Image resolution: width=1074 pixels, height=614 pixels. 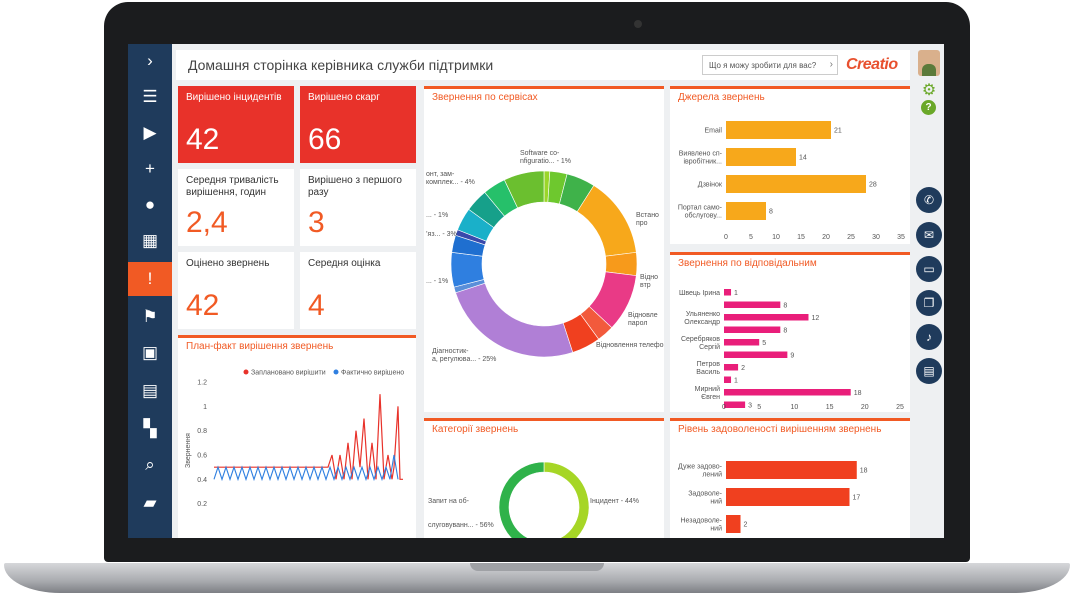 I want to click on panel-title: Категорії звернень, so click(x=475, y=429).